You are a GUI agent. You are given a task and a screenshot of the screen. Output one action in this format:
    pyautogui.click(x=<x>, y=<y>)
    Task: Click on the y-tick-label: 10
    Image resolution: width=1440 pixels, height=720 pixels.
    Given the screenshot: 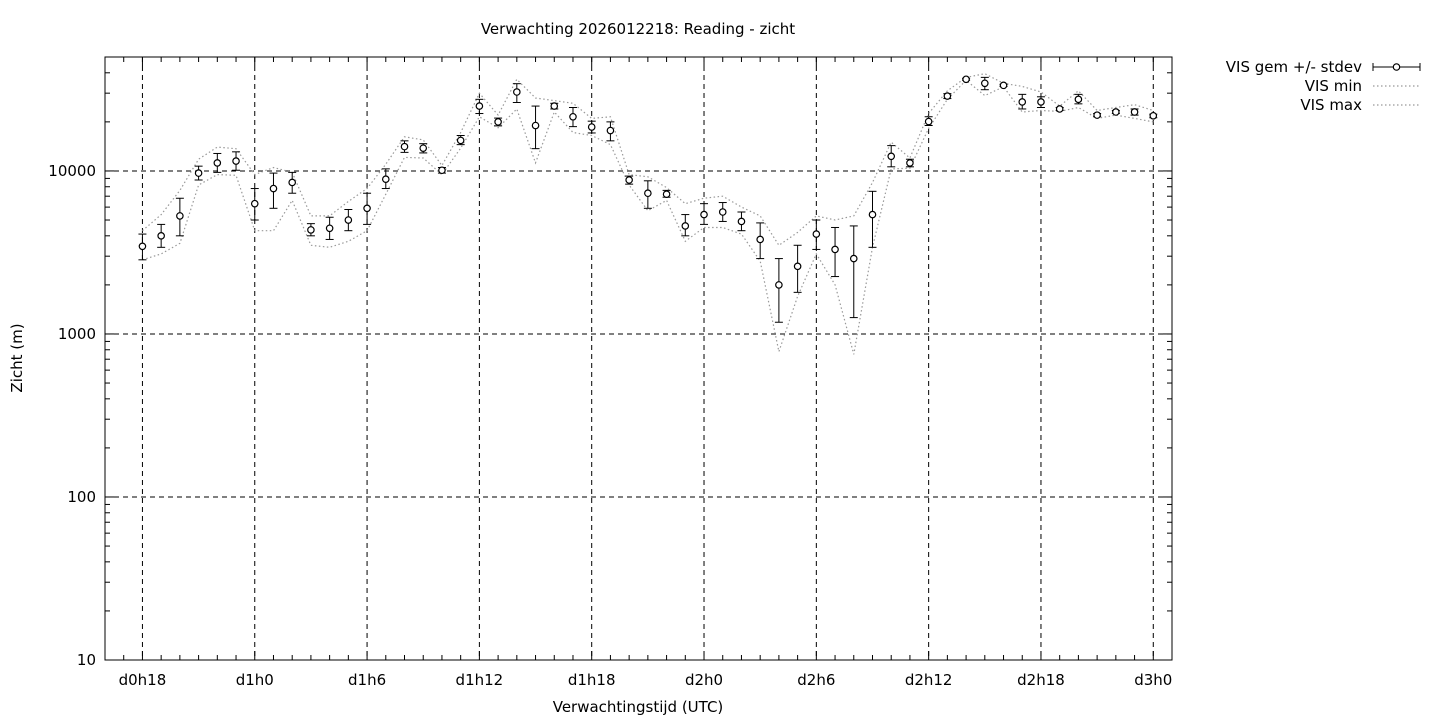 What is the action you would take?
    pyautogui.click(x=86, y=660)
    